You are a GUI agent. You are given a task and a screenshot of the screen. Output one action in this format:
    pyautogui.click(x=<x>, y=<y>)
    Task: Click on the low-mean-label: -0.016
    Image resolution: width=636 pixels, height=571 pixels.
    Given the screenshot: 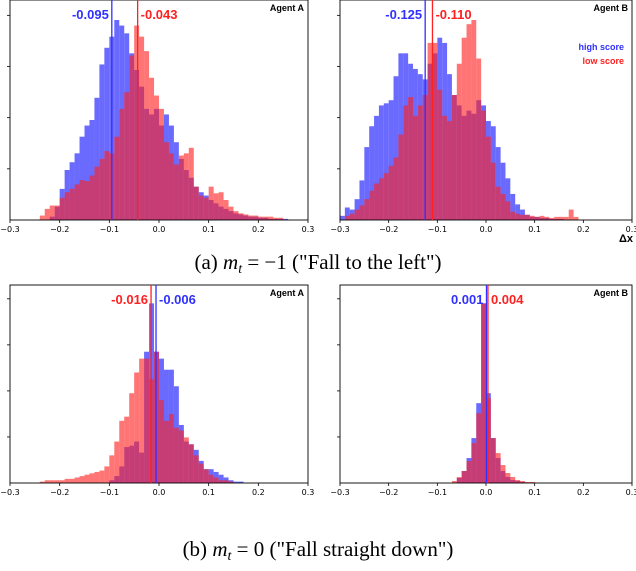 What is the action you would take?
    pyautogui.click(x=129, y=299)
    